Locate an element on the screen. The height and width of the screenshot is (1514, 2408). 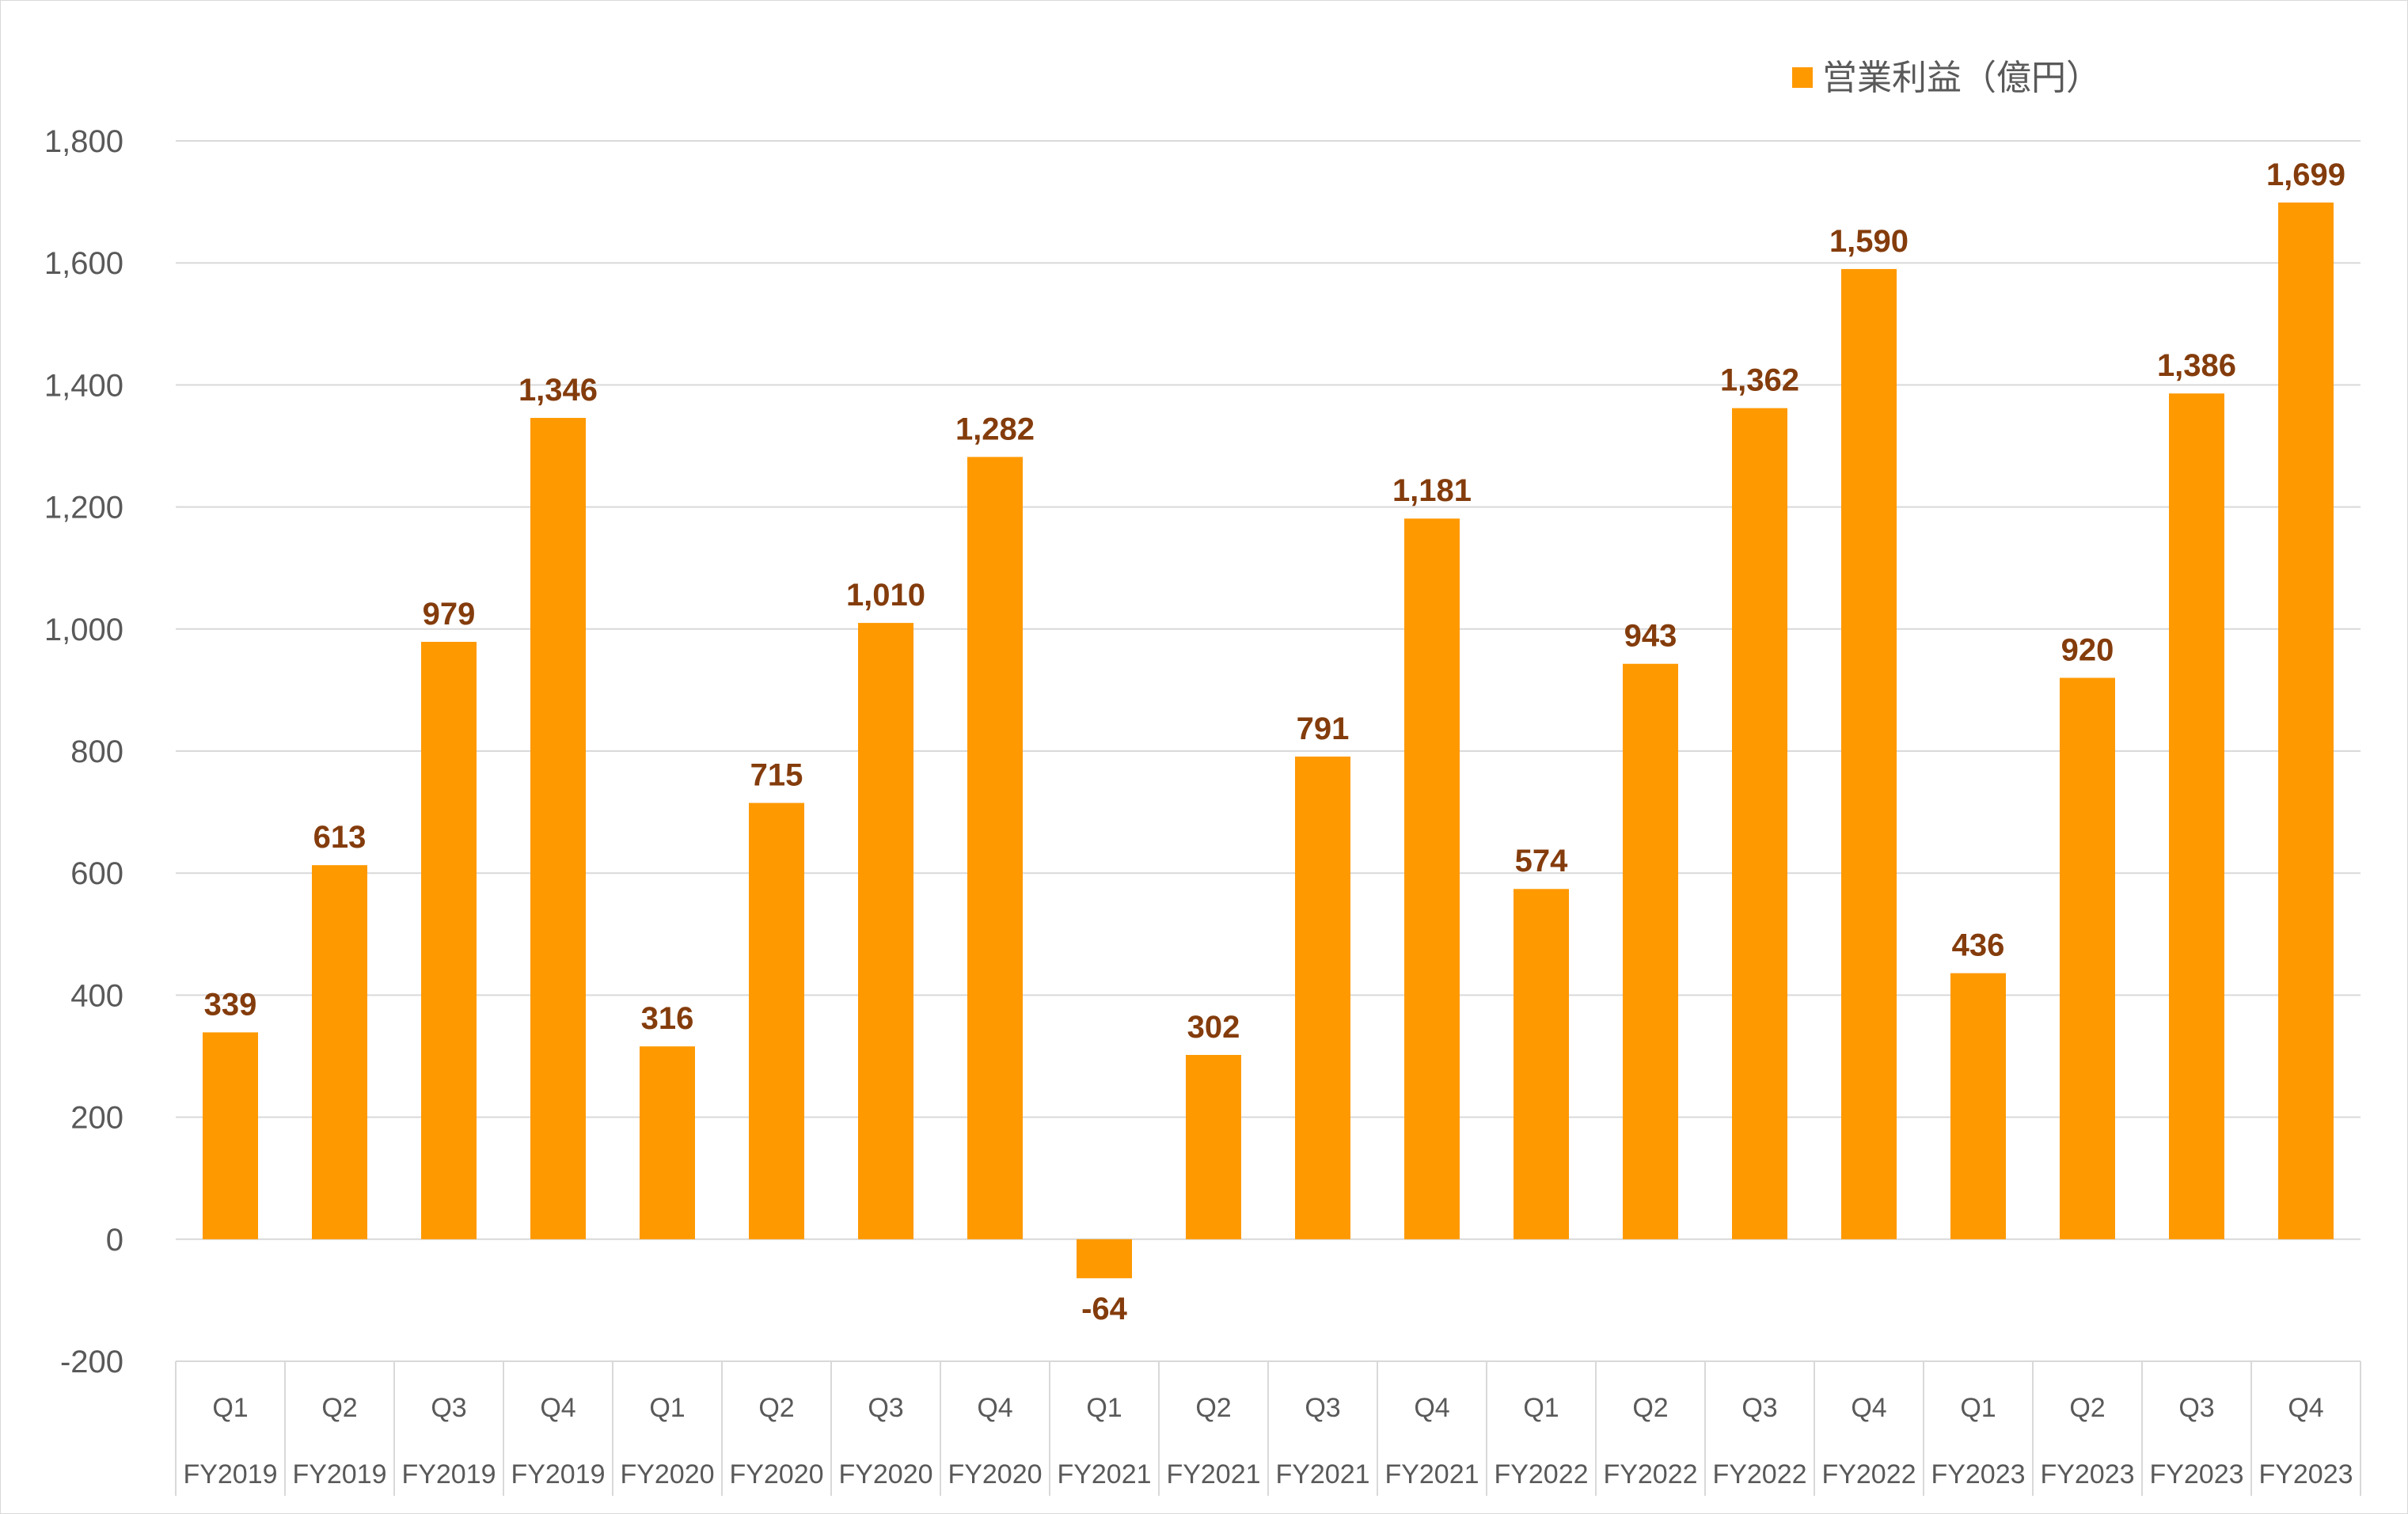
y-tick-label: 800 is located at coordinates (96, 751).